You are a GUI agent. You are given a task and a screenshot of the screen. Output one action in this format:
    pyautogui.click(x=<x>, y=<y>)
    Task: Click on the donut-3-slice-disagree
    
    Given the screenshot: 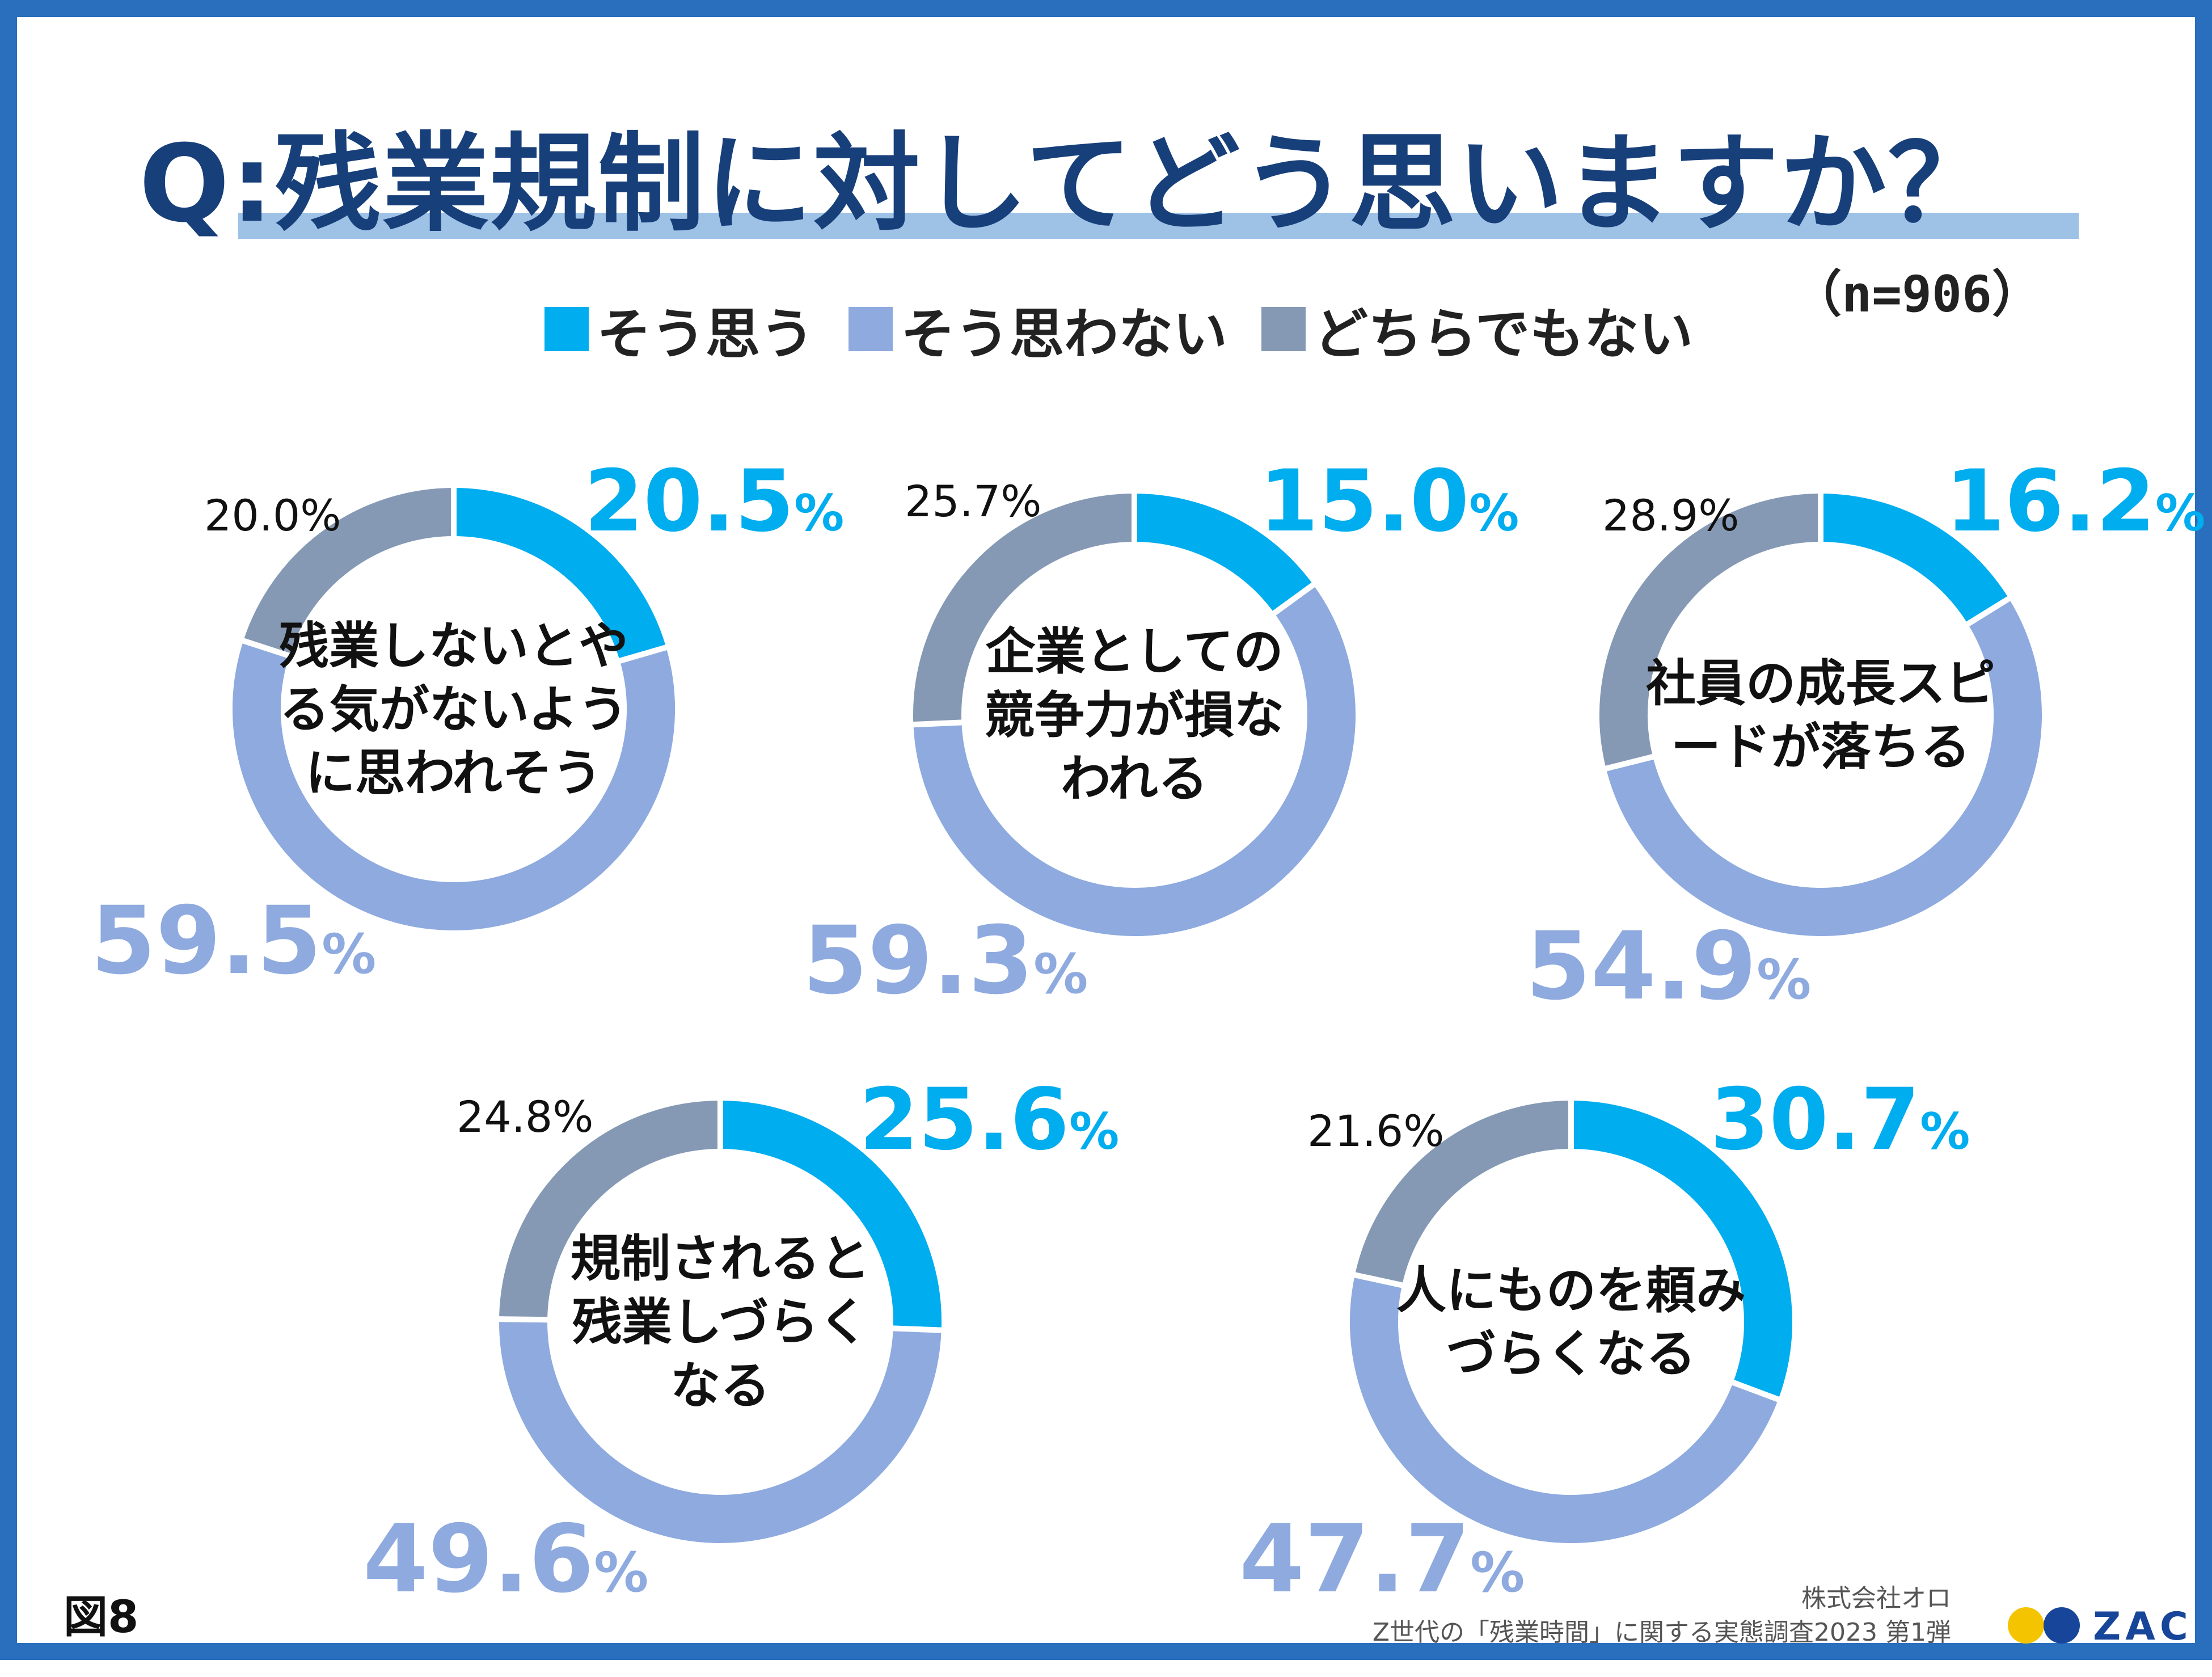 What is the action you would take?
    pyautogui.click(x=1823, y=767)
    